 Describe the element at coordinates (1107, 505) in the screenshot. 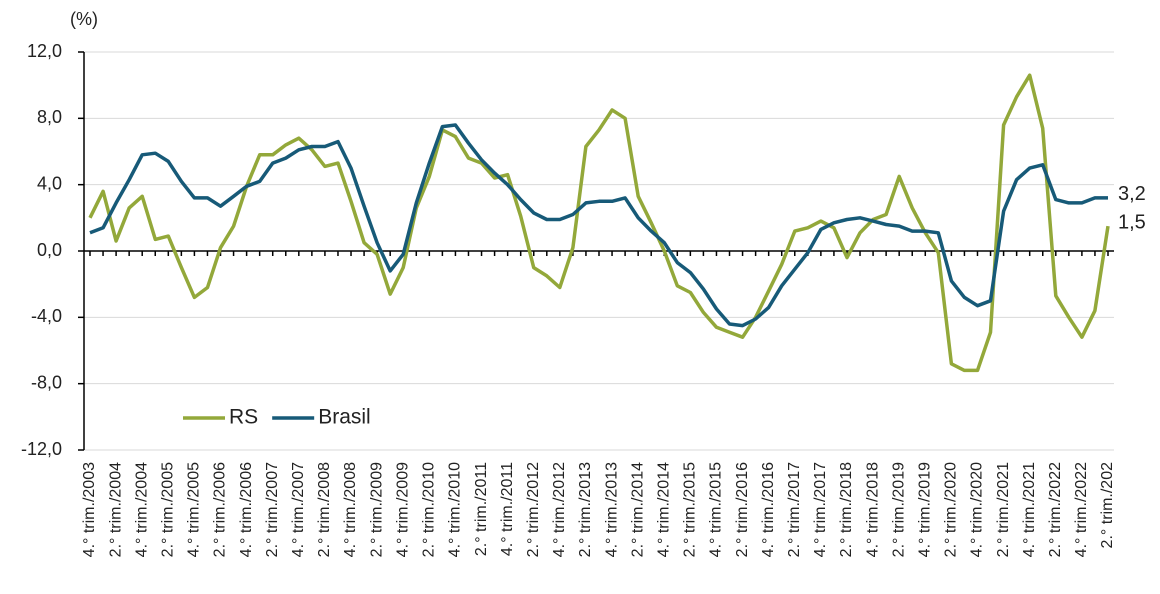

I see `x-tick-label: 2.° trim./202` at that location.